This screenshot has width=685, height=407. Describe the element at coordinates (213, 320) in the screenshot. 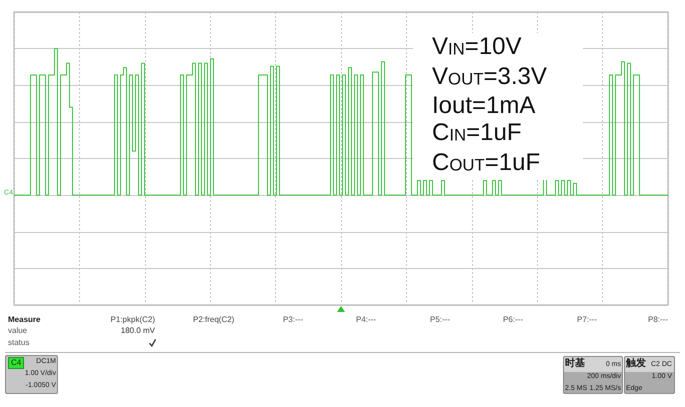

I see `text: P2:freq(C2)` at that location.